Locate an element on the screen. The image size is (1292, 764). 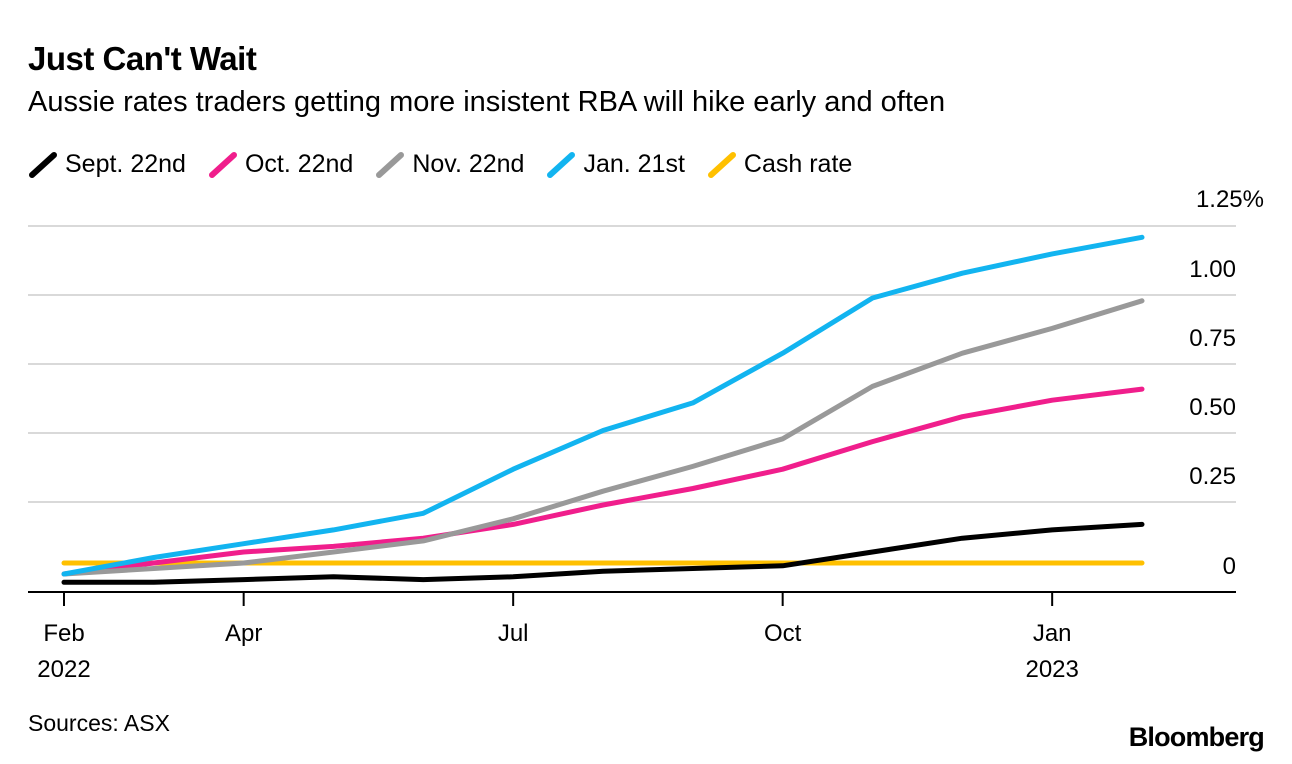
y-tick-label-0: 0 is located at coordinates (1229, 566).